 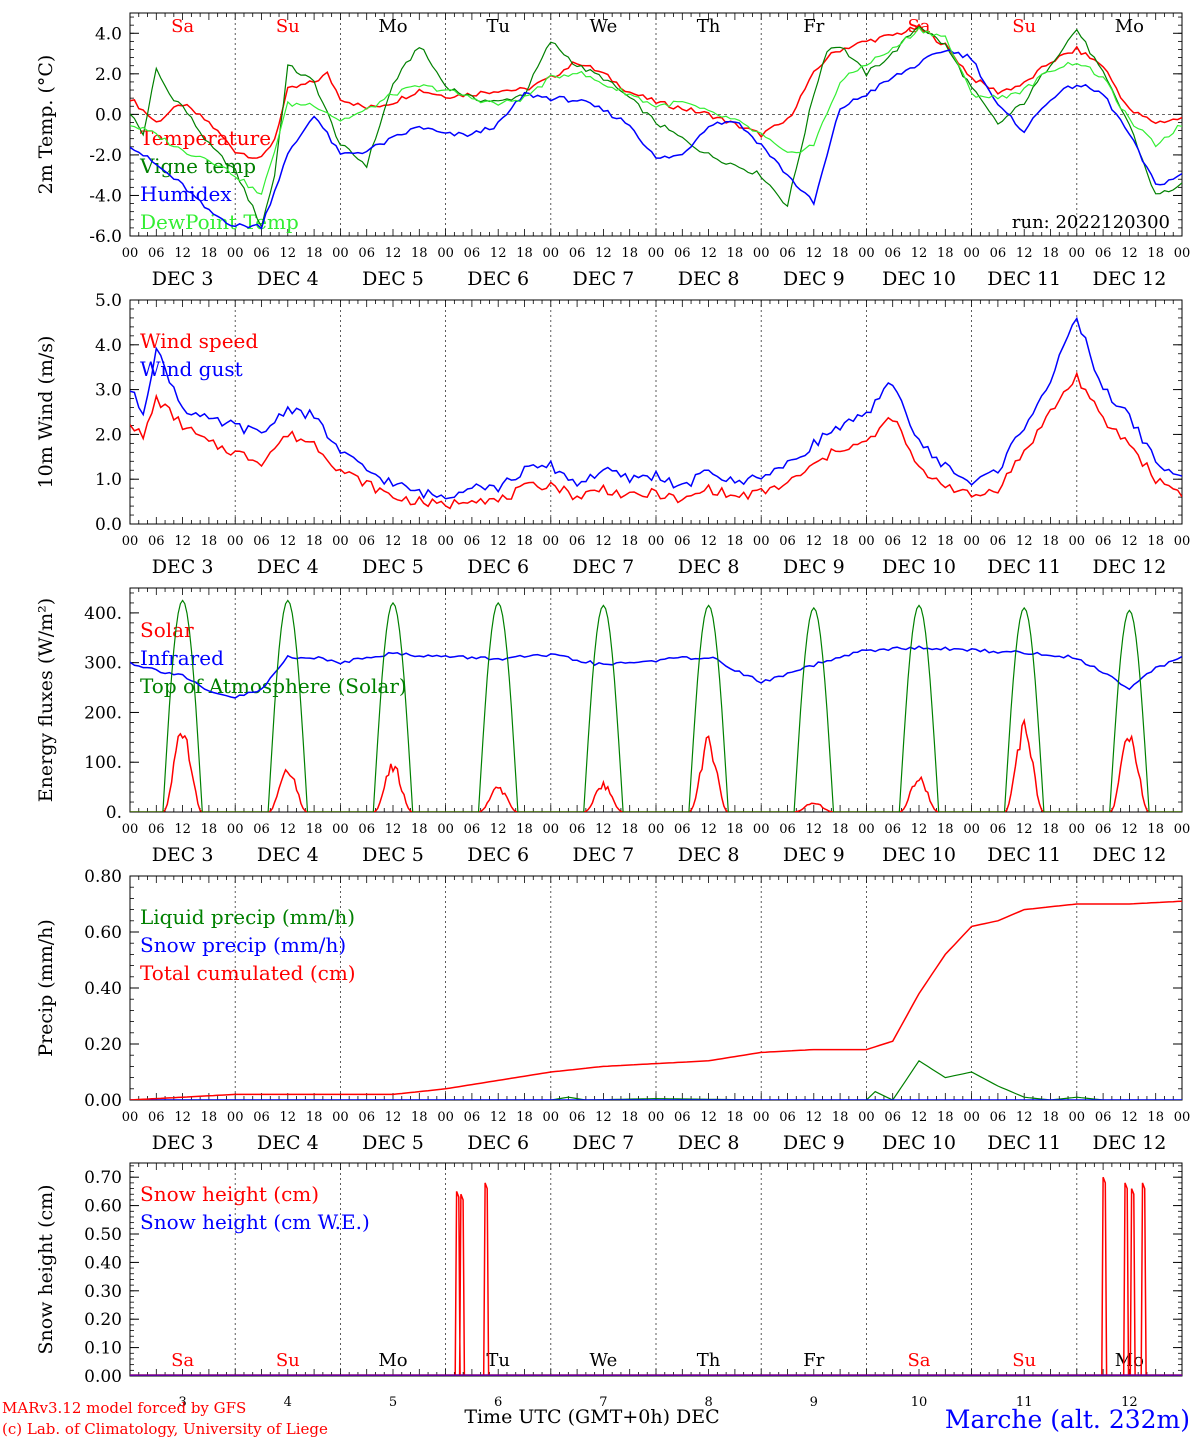 What do you see at coordinates (103, 1101) in the screenshot?
I see `y-tick-label: 0.00` at bounding box center [103, 1101].